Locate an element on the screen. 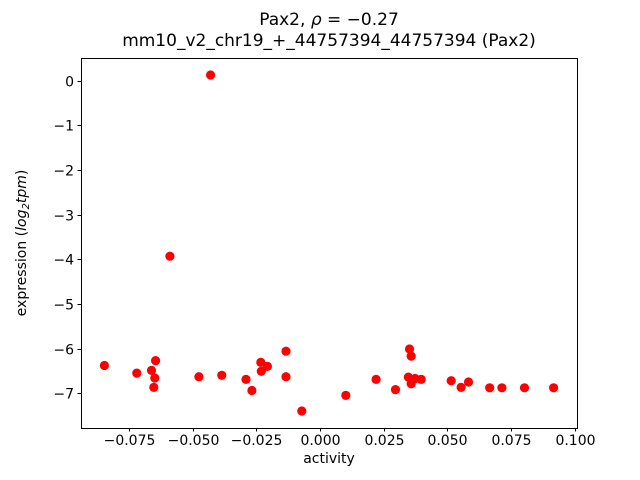  x-tick-label: 0.075 is located at coordinates (511, 441).